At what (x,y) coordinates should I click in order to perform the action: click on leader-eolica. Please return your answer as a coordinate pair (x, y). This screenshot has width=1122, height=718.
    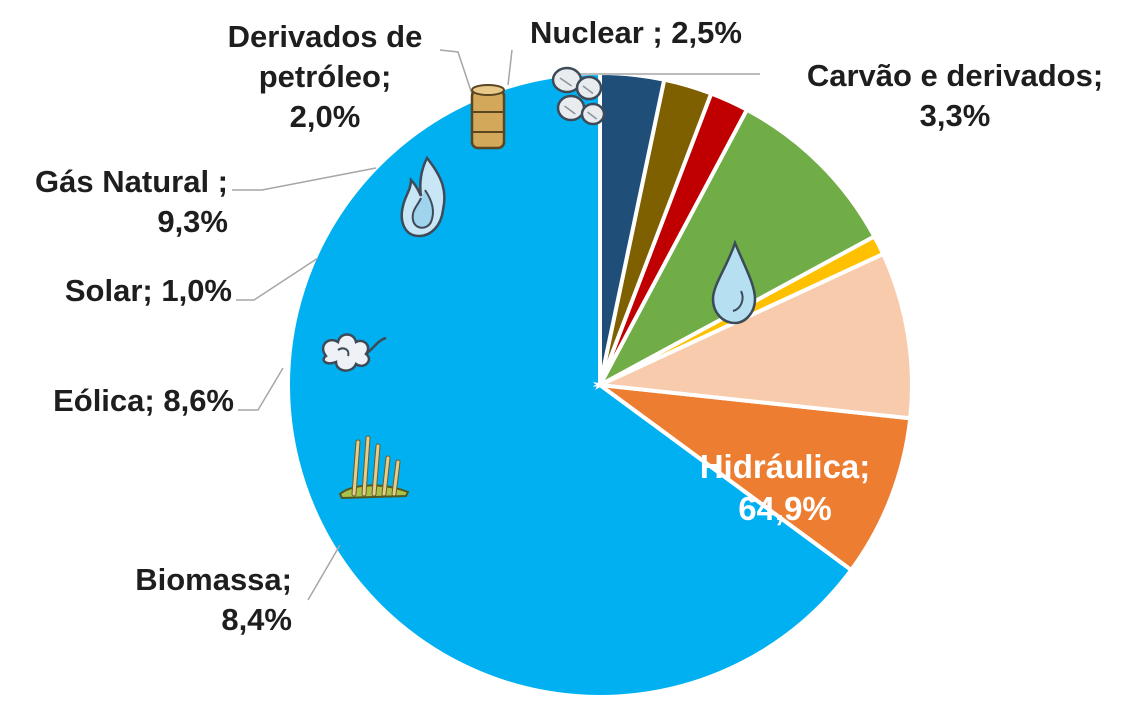
    Looking at the image, I should click on (261, 389).